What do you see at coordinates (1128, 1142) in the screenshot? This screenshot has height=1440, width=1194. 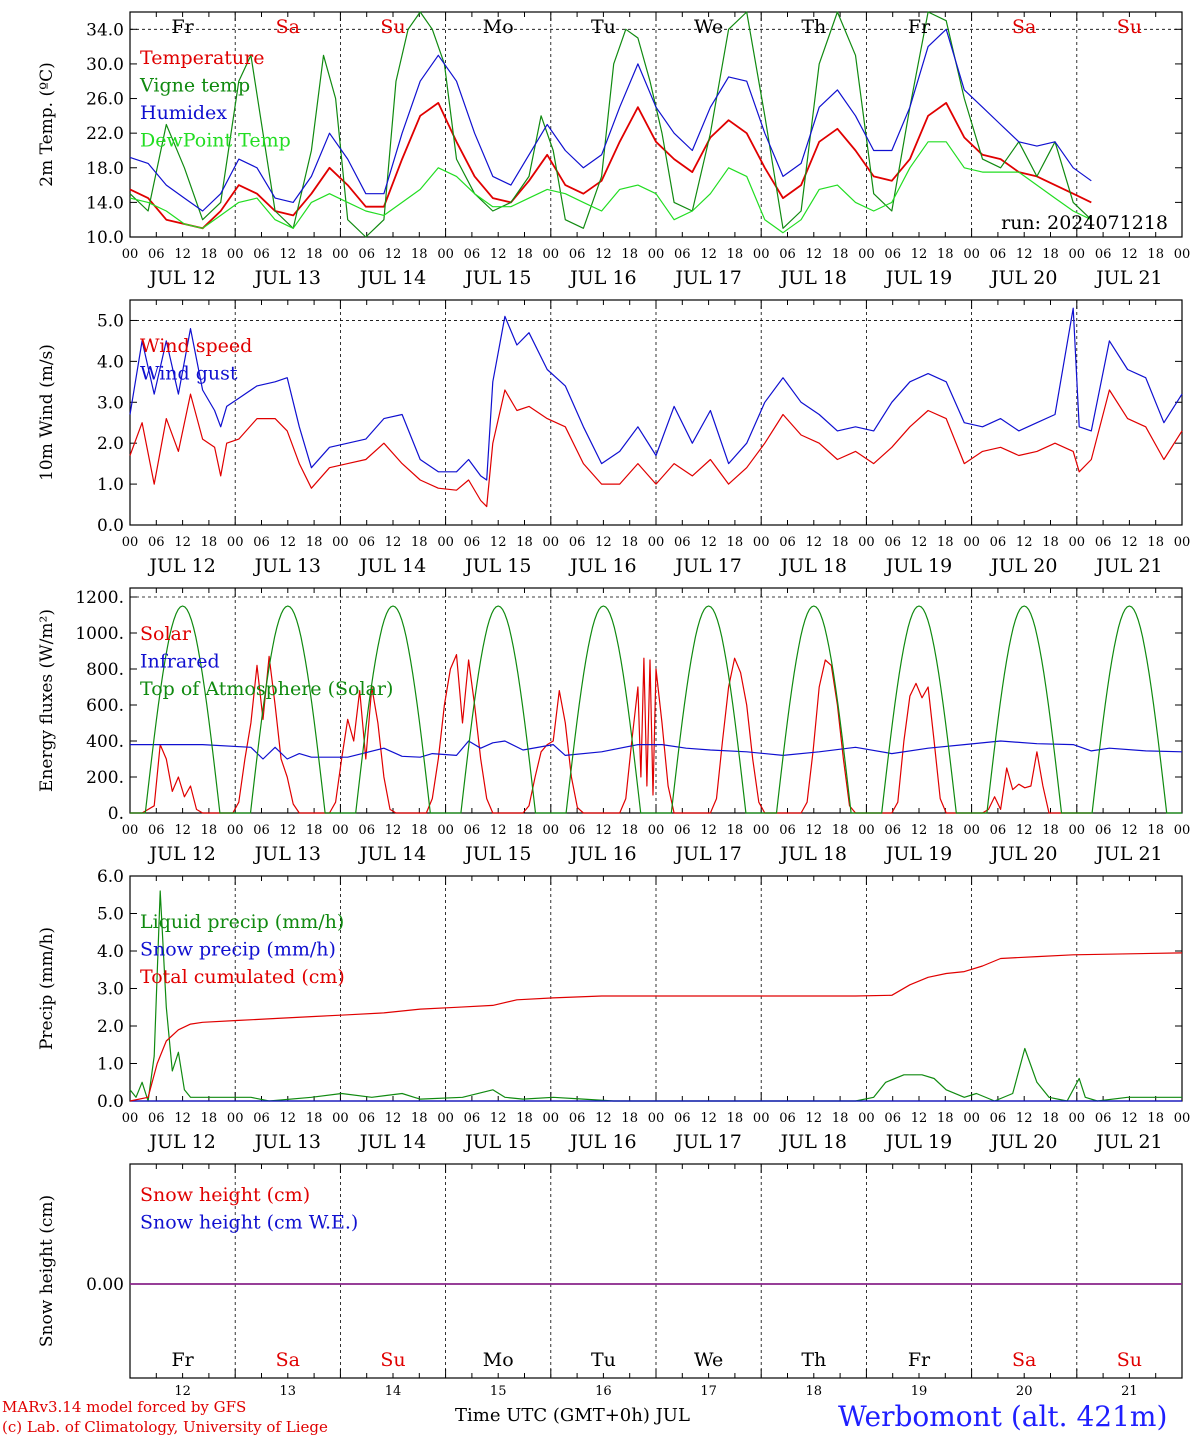 I see `date-label: JUL 21` at bounding box center [1128, 1142].